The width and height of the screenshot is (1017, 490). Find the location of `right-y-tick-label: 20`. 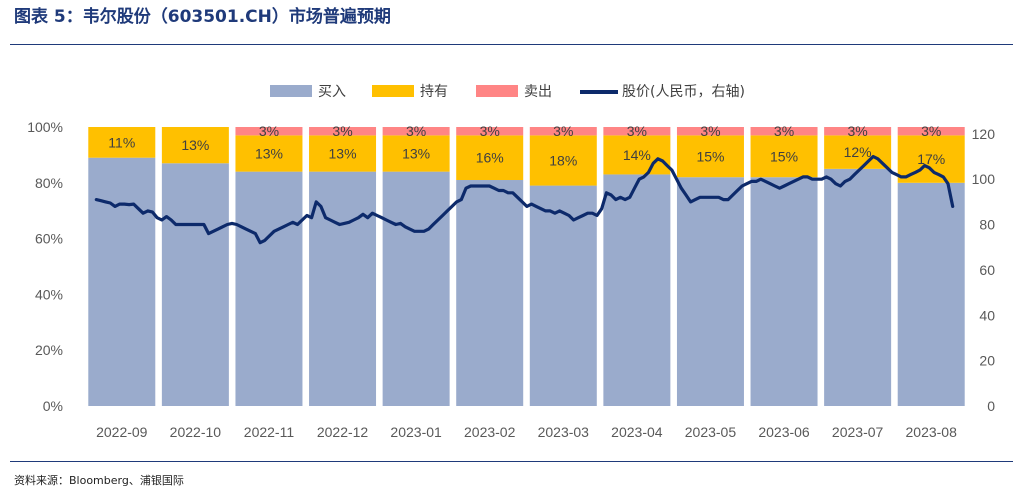

right-y-tick-label: 20 is located at coordinates (987, 361).